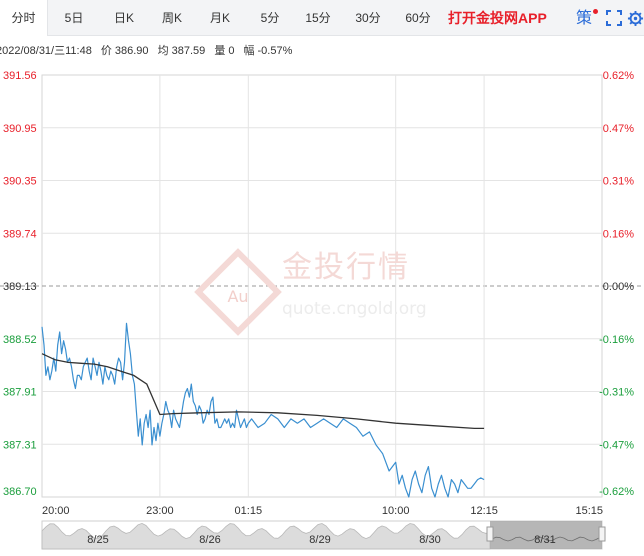  Describe the element at coordinates (484, 511) in the screenshot. I see `time-tick-label: 12:15` at that location.